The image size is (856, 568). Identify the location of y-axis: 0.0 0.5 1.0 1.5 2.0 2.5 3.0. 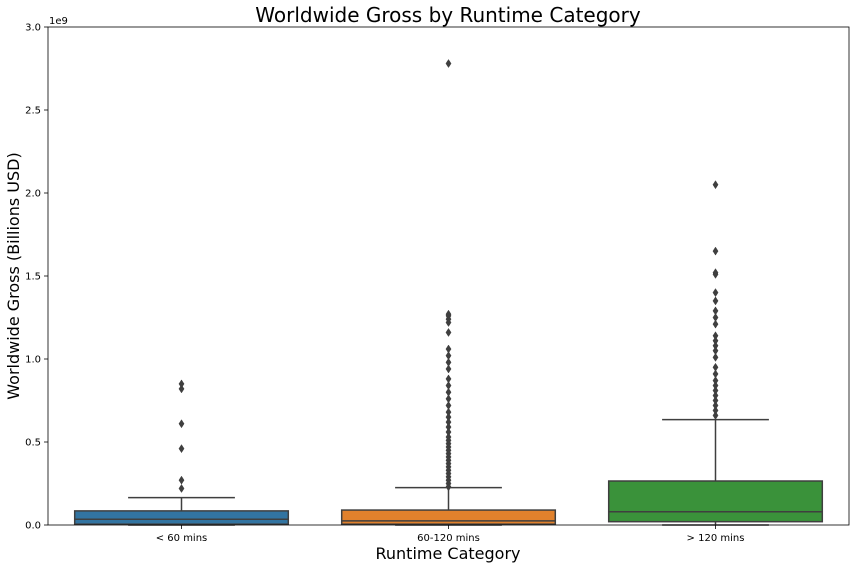
(36, 277).